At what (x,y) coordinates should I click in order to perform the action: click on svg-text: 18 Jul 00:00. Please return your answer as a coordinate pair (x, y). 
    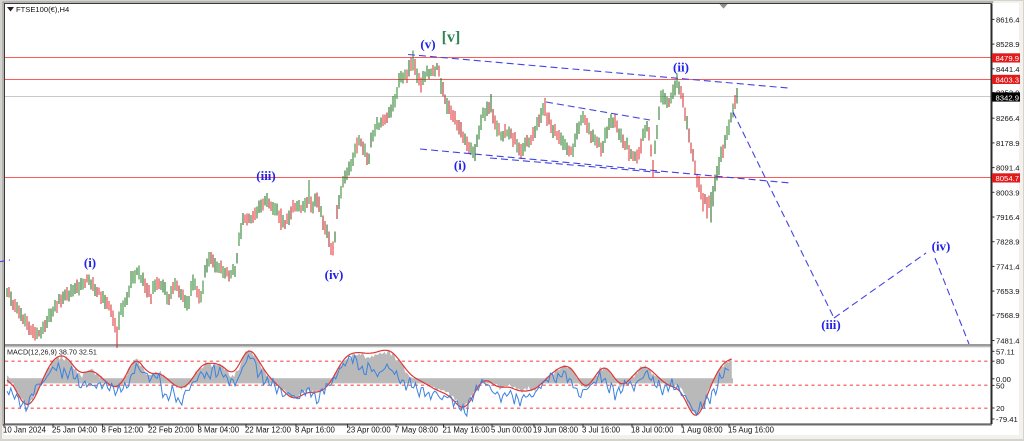
    Looking at the image, I should click on (652, 430).